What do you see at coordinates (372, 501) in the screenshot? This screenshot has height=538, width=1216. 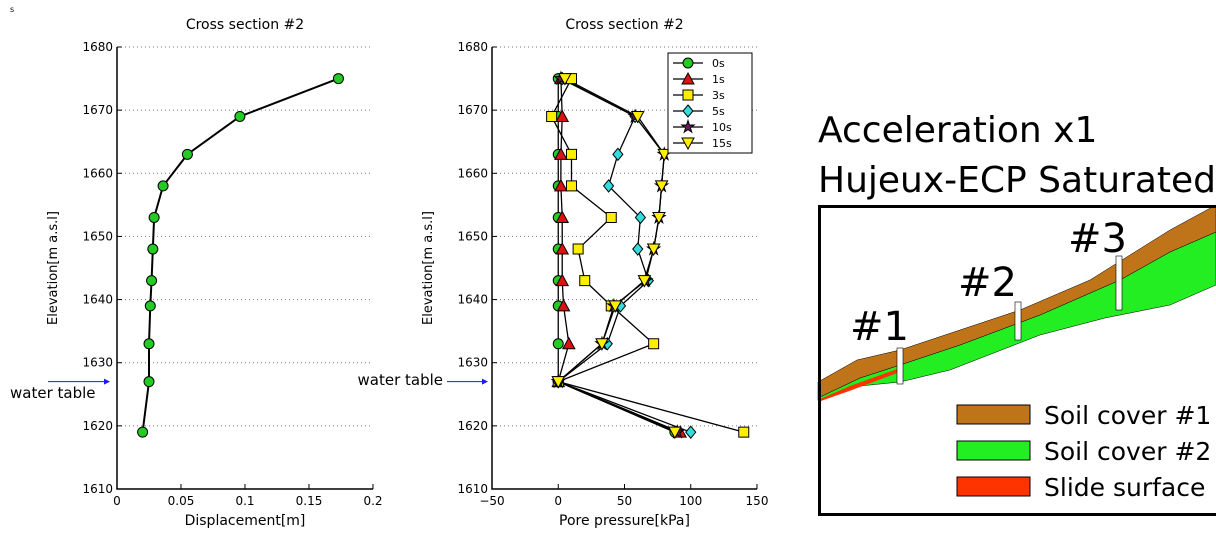 I see `x-tick-label: 0.2` at bounding box center [372, 501].